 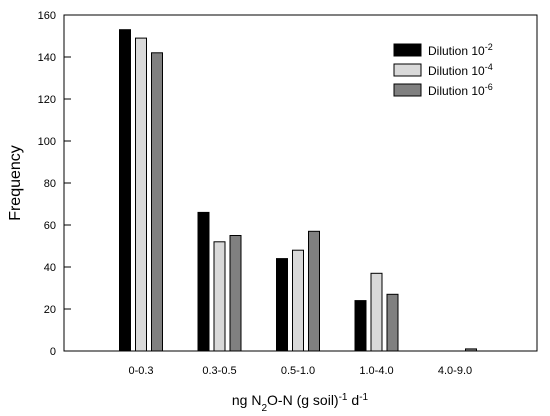 I want to click on x-tick-label: 0.5-1.0, so click(x=298, y=371).